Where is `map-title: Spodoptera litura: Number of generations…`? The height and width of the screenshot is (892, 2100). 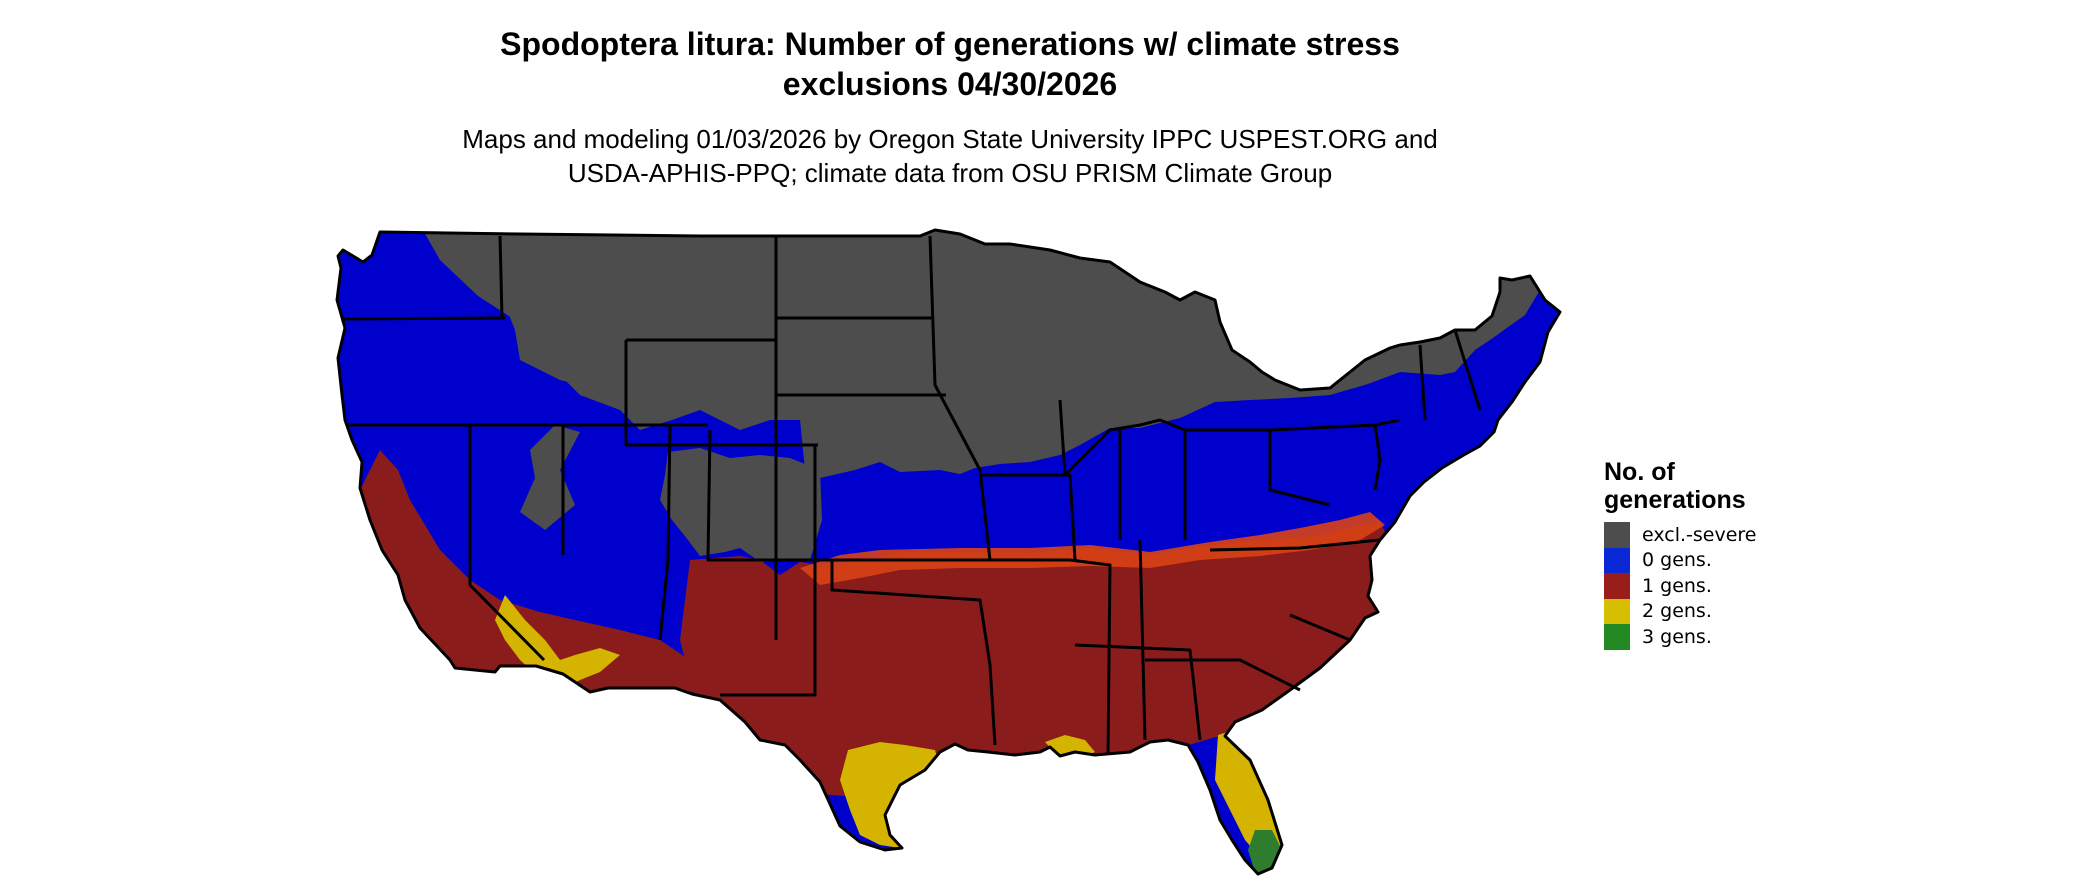 map-title: Spodoptera litura: Number of generations… is located at coordinates (950, 64).